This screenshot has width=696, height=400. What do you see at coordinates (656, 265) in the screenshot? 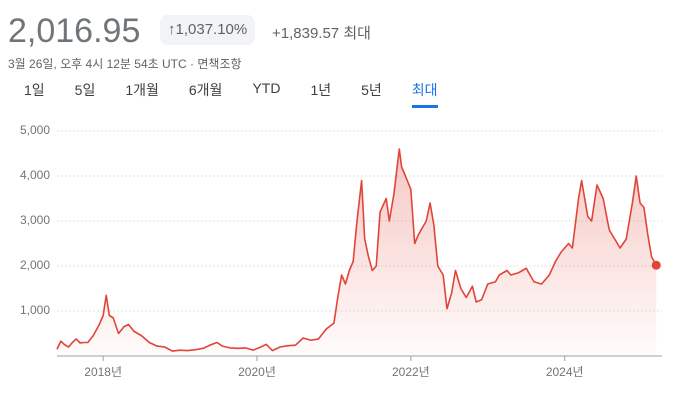
I see `end-point` at bounding box center [656, 265].